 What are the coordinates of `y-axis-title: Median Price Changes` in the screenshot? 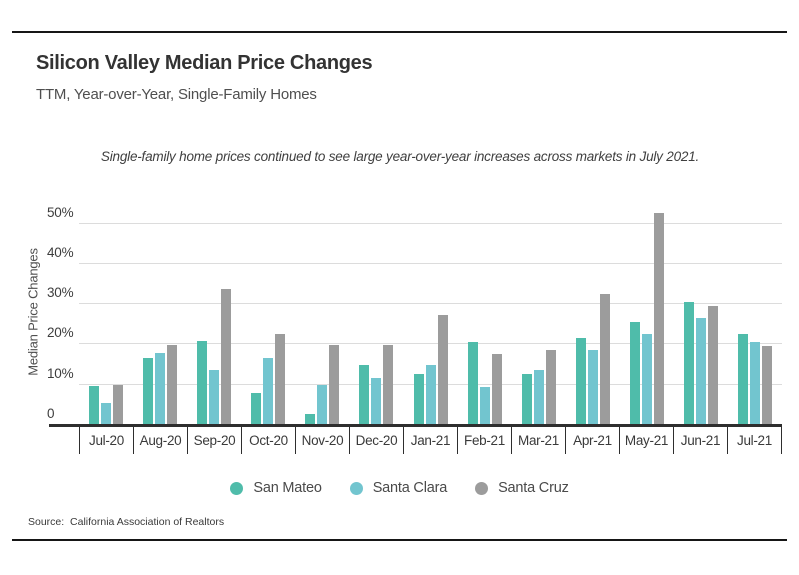 It's located at (33, 312).